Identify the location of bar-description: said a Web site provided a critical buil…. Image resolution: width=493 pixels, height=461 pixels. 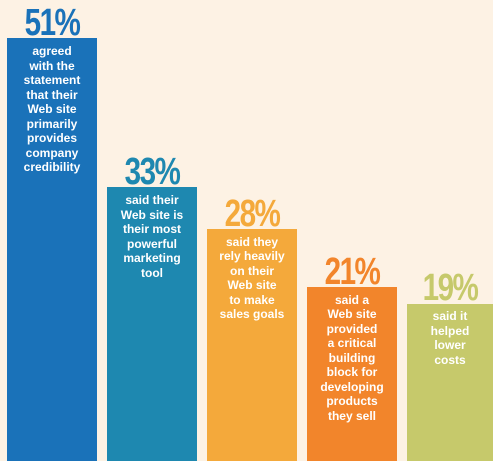
(352, 357).